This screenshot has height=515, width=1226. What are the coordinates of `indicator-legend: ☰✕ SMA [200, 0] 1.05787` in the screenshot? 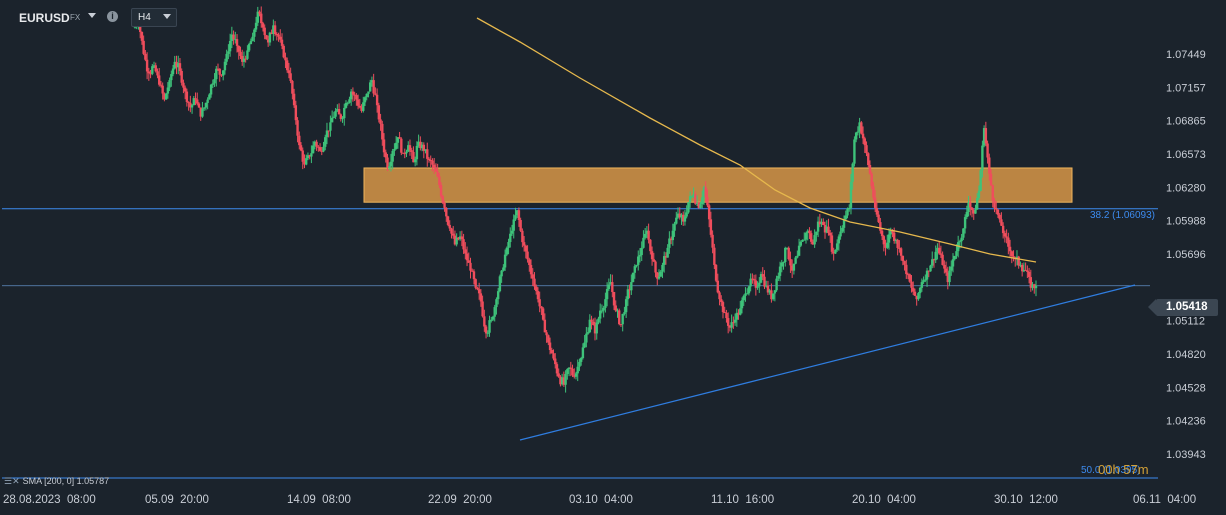 It's located at (56, 481).